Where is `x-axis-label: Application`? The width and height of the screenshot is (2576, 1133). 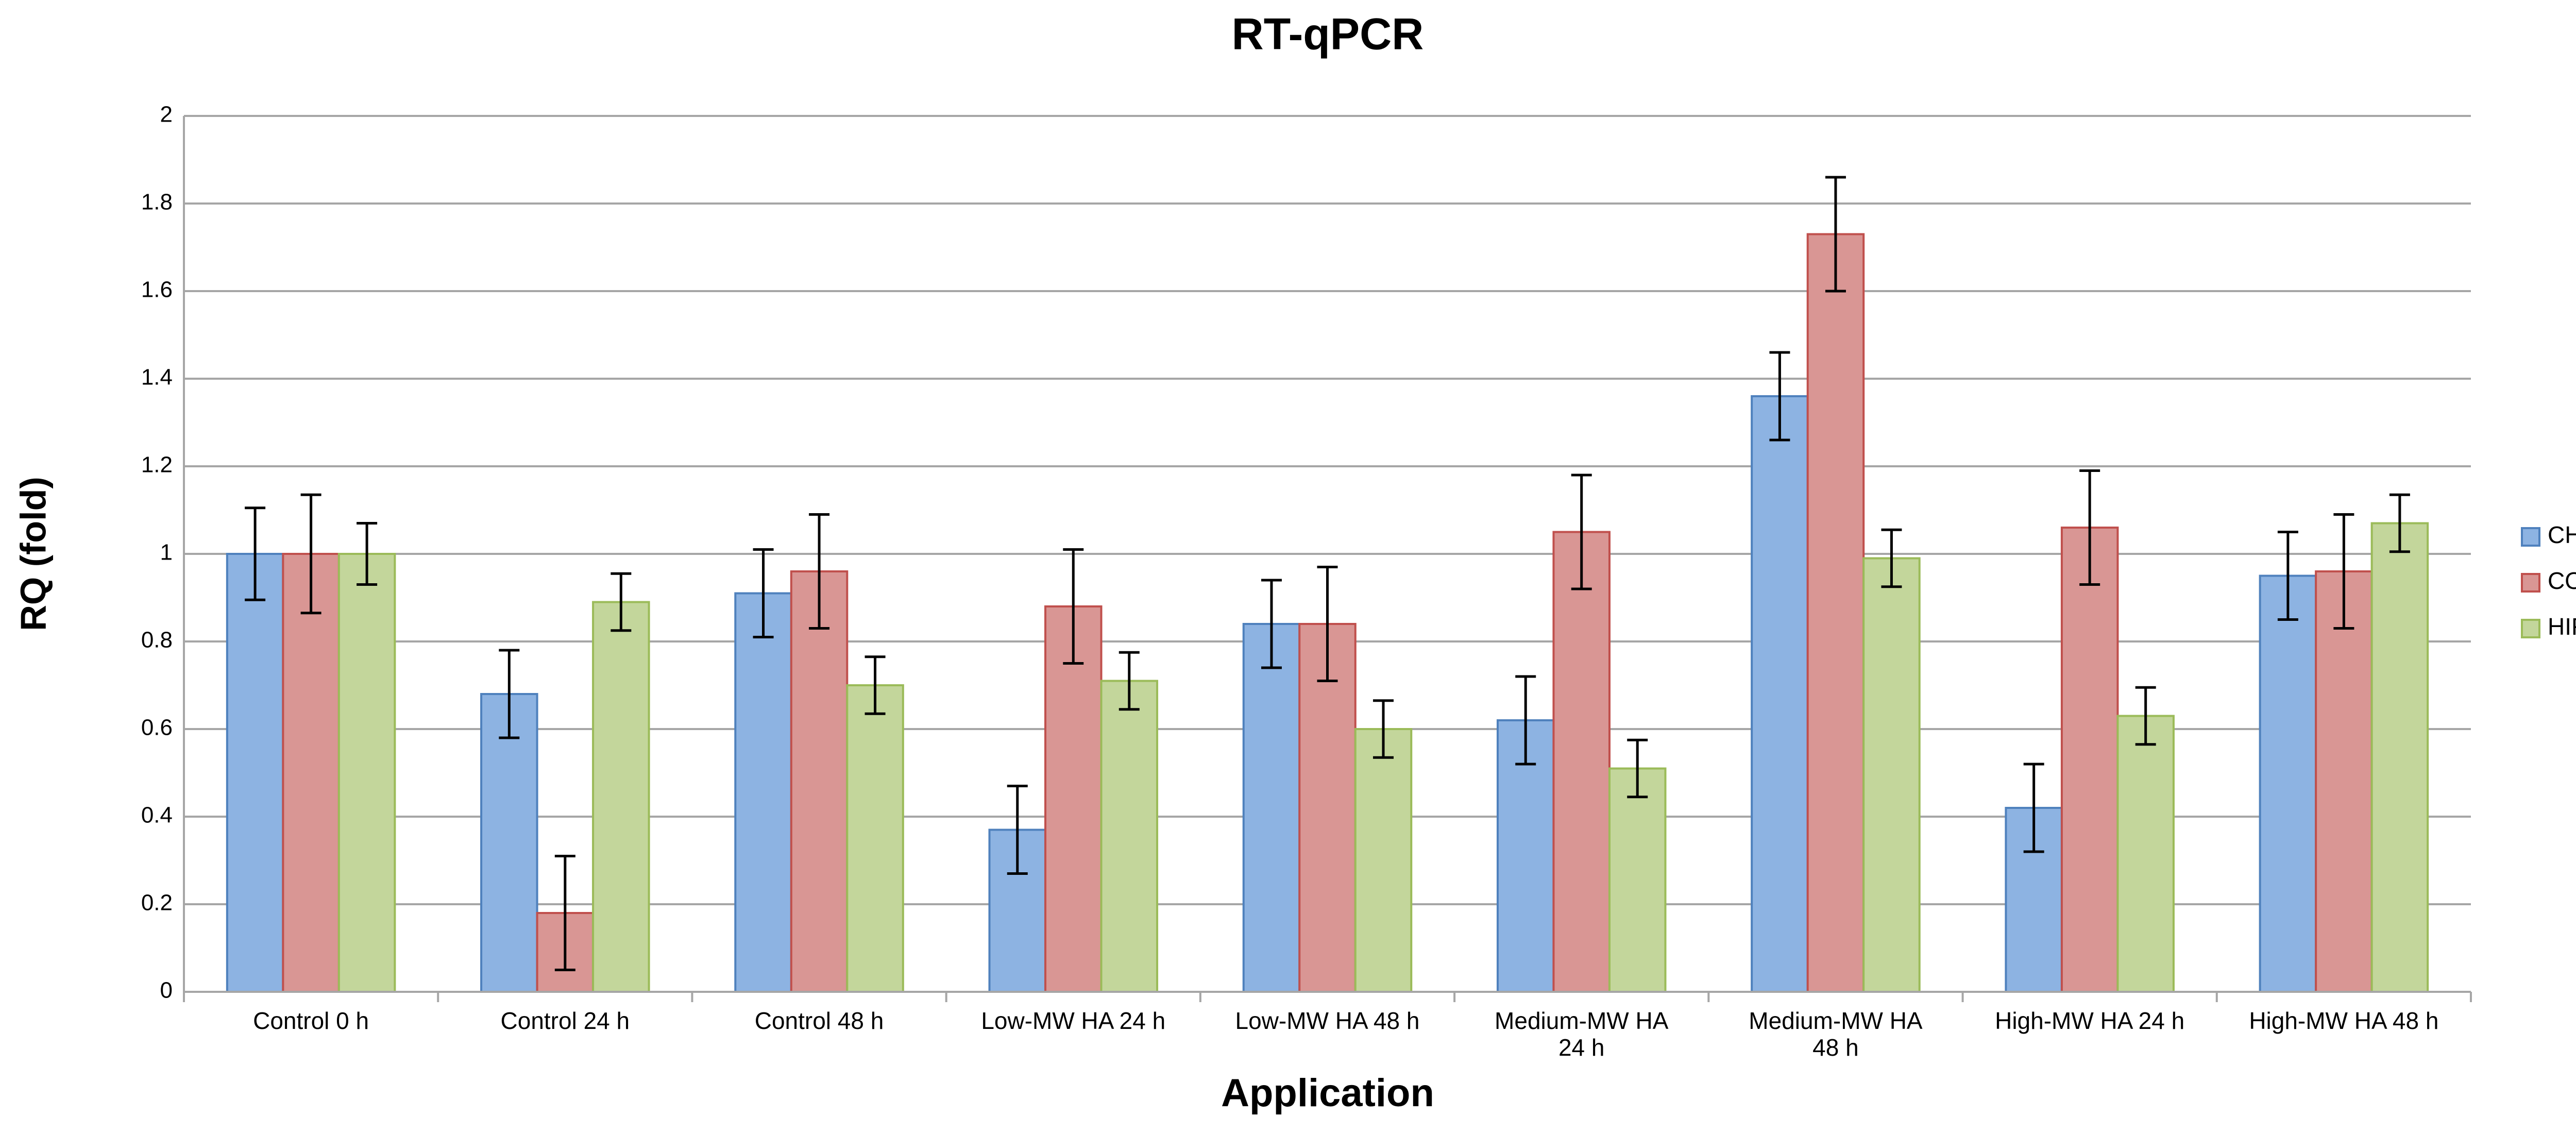 x-axis-label: Application is located at coordinates (1327, 1093).